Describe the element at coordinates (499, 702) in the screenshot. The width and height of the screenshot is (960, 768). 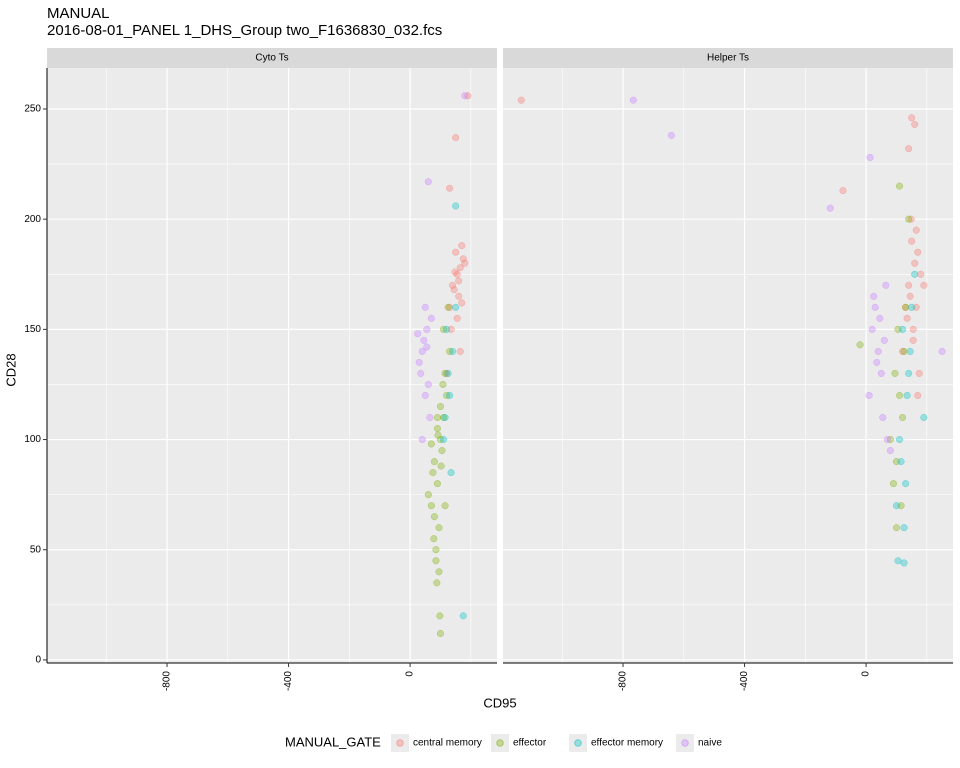
I see `x-axis-label: CD95` at that location.